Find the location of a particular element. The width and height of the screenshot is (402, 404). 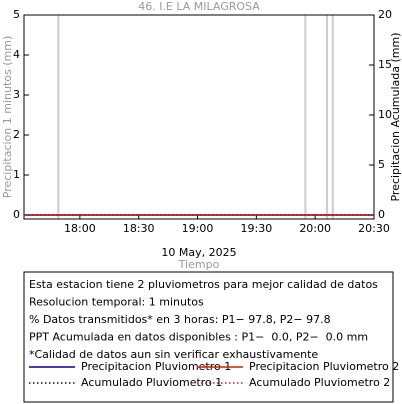

y2-tick-label: 0 is located at coordinates (381, 214).